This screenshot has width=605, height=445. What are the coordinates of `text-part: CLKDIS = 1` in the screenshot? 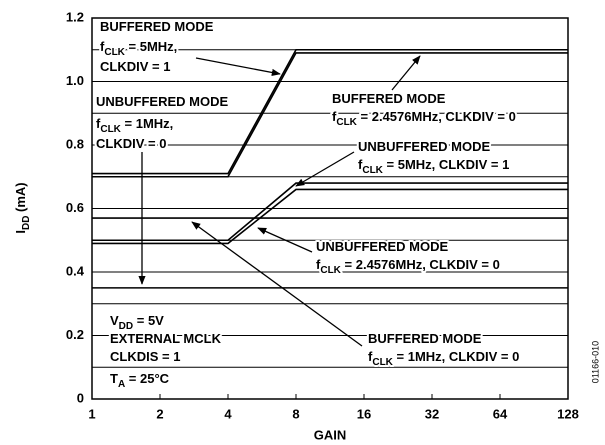 It's located at (145, 356).